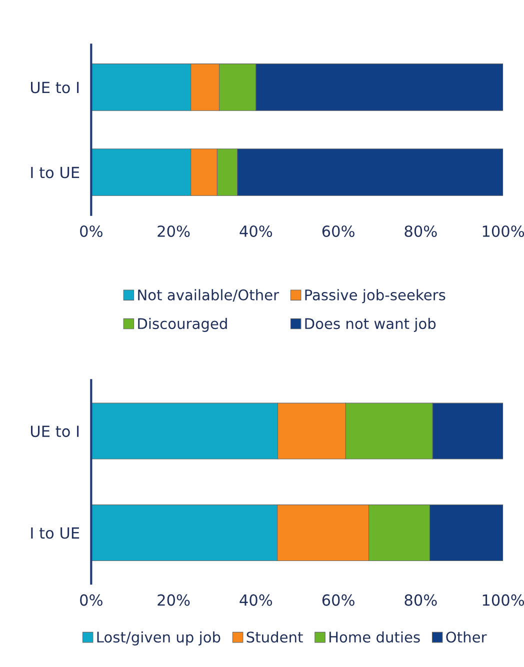  I want to click on legend-label: Student, so click(274, 637).